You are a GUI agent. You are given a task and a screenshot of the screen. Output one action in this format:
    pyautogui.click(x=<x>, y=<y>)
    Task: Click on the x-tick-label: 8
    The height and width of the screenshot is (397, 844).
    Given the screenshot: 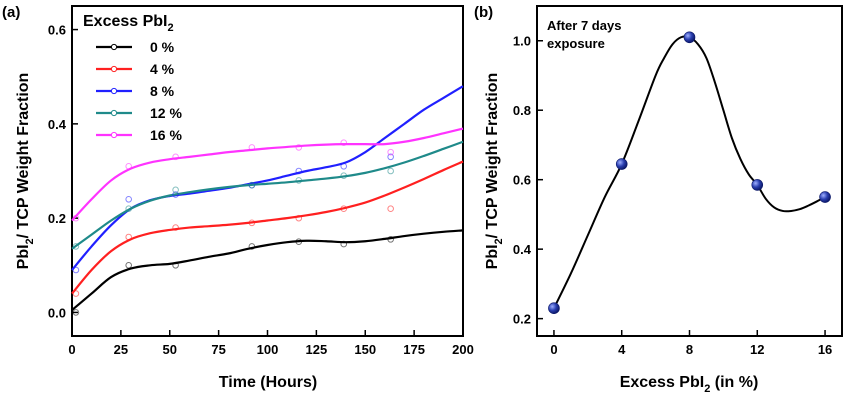 What is the action you would take?
    pyautogui.click(x=689, y=349)
    